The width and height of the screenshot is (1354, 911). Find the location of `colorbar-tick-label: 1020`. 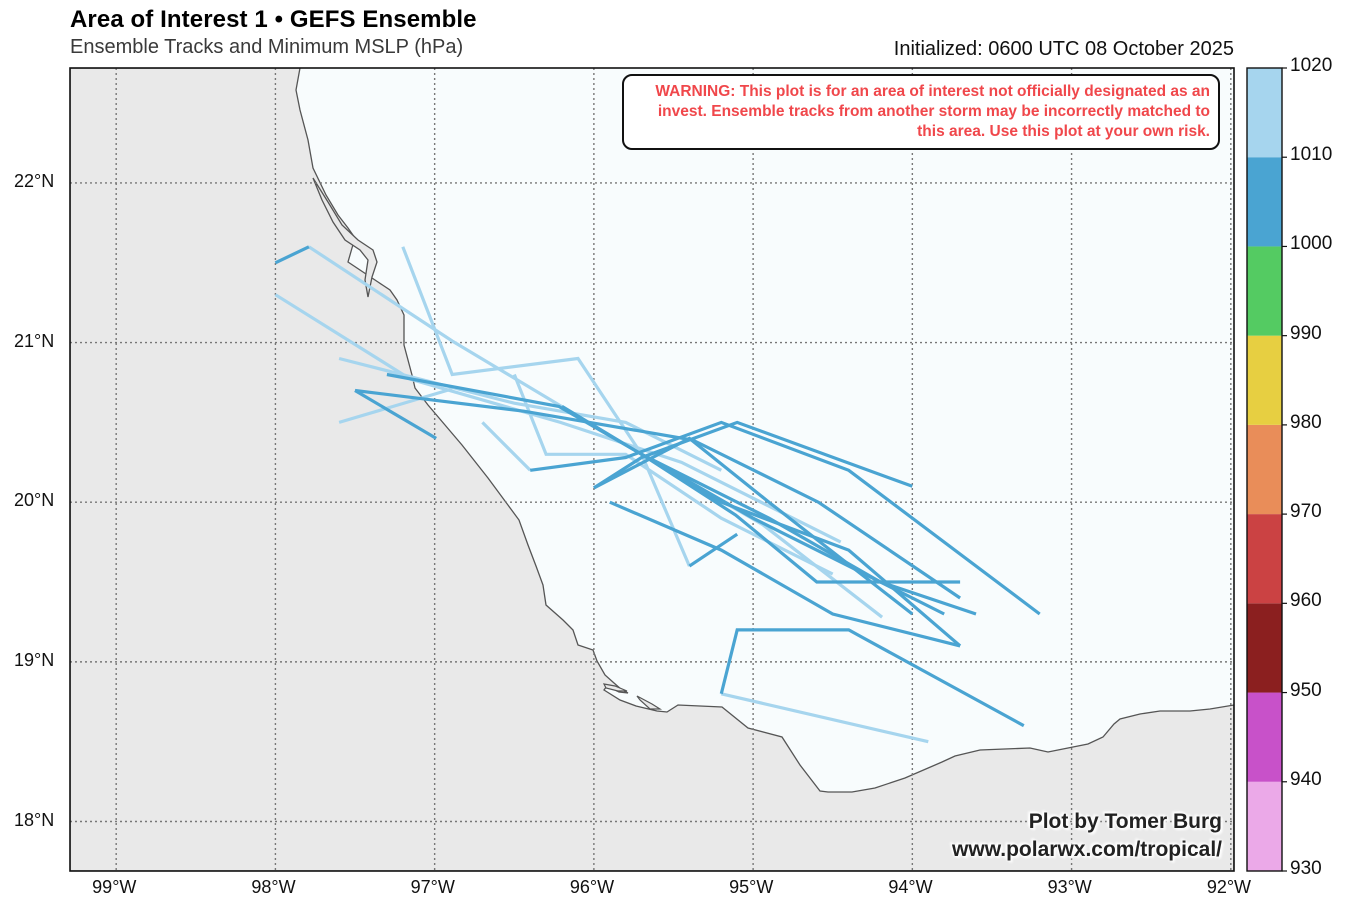

colorbar-tick-label: 1020 is located at coordinates (1311, 65).